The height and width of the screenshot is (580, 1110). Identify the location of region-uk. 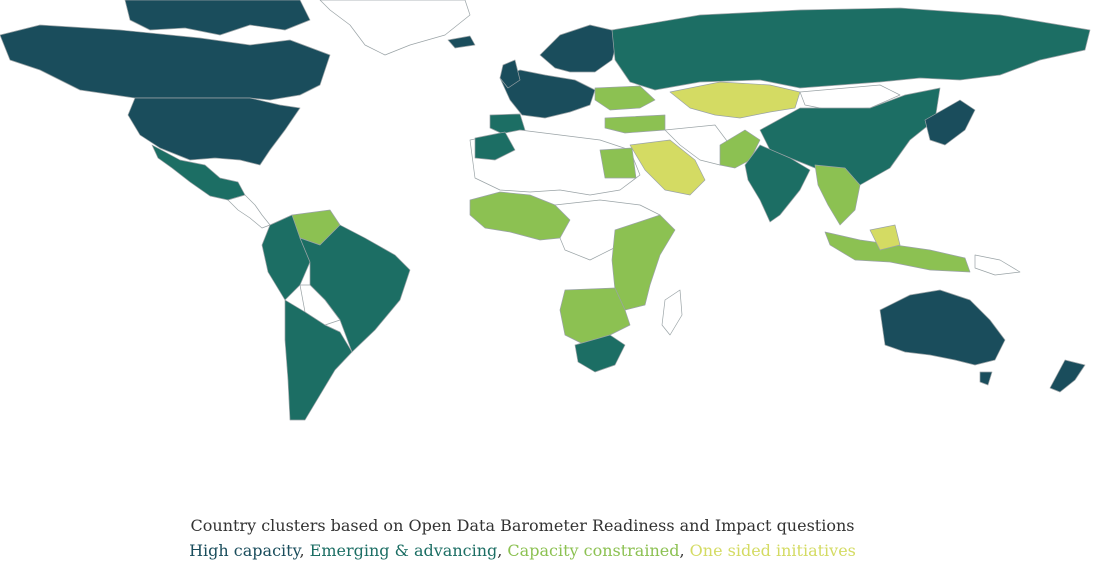
(510, 74).